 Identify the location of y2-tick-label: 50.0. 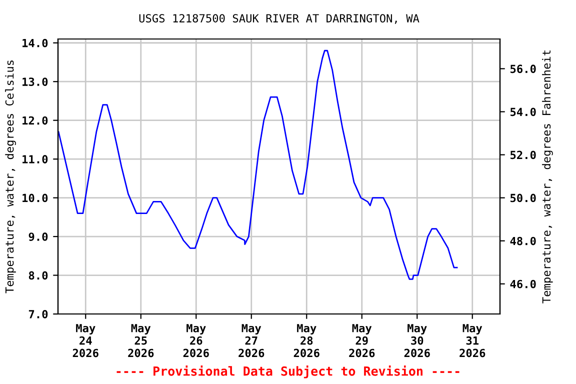
(523, 198).